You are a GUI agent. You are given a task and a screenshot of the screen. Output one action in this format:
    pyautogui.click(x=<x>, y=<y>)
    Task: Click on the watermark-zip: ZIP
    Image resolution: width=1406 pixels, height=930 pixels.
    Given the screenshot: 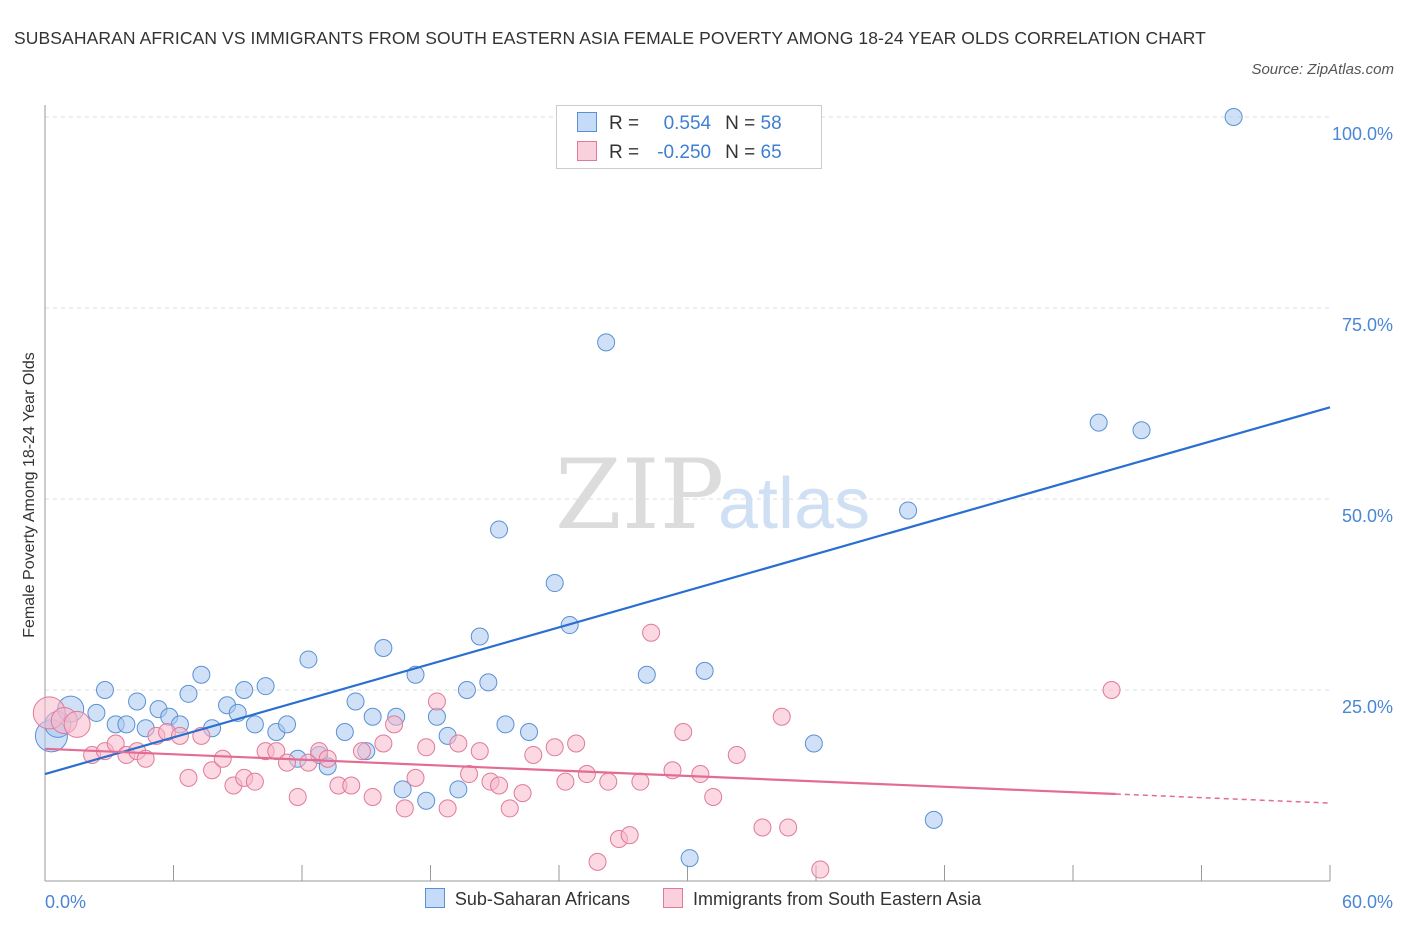 What is the action you would take?
    pyautogui.click(x=639, y=495)
    